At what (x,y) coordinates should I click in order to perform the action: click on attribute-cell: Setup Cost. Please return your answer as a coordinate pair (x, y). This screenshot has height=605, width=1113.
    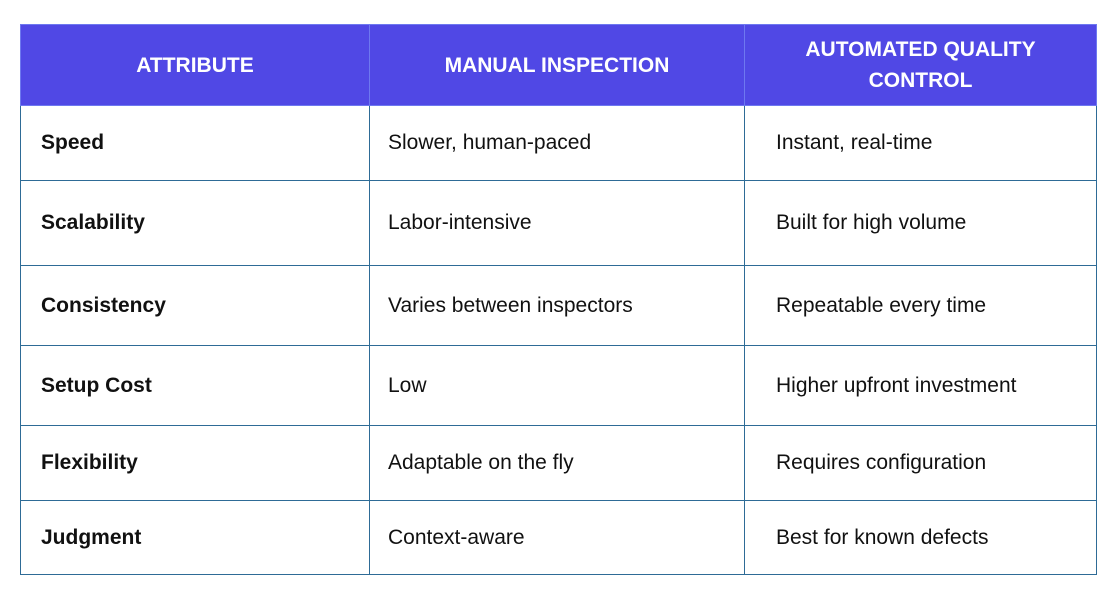
    Looking at the image, I should click on (195, 385).